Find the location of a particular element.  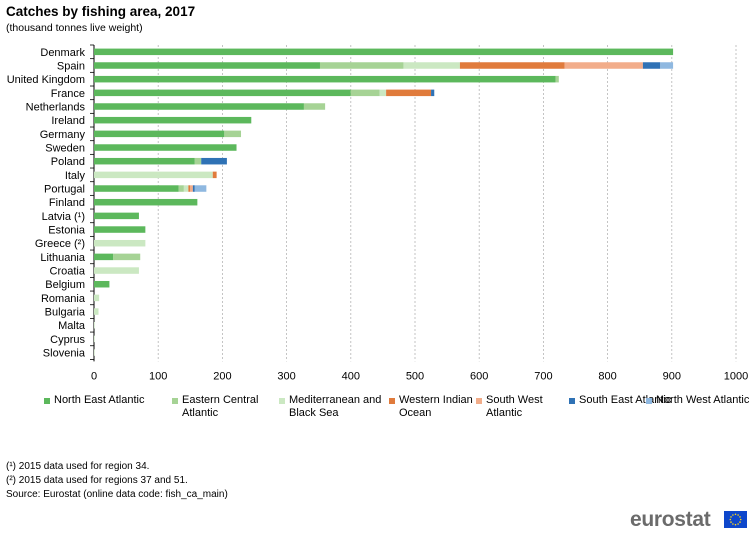

legend-label: North East Atlantic is located at coordinates (99, 400).